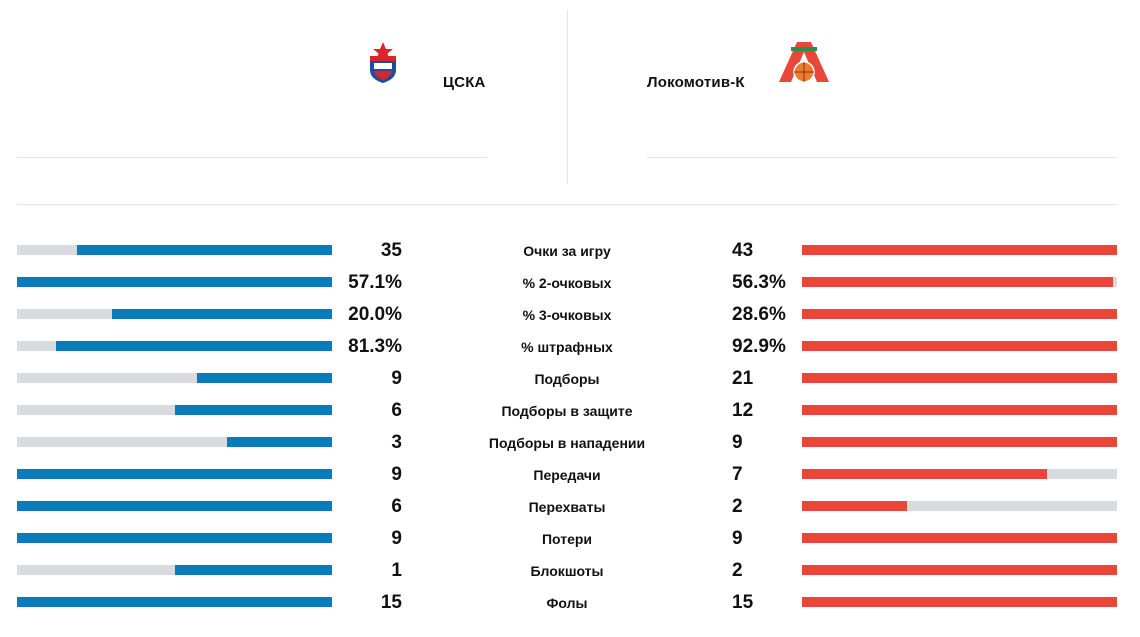 This screenshot has height=637, width=1140. Describe the element at coordinates (396, 570) in the screenshot. I see `home-stat-value: 1` at that location.